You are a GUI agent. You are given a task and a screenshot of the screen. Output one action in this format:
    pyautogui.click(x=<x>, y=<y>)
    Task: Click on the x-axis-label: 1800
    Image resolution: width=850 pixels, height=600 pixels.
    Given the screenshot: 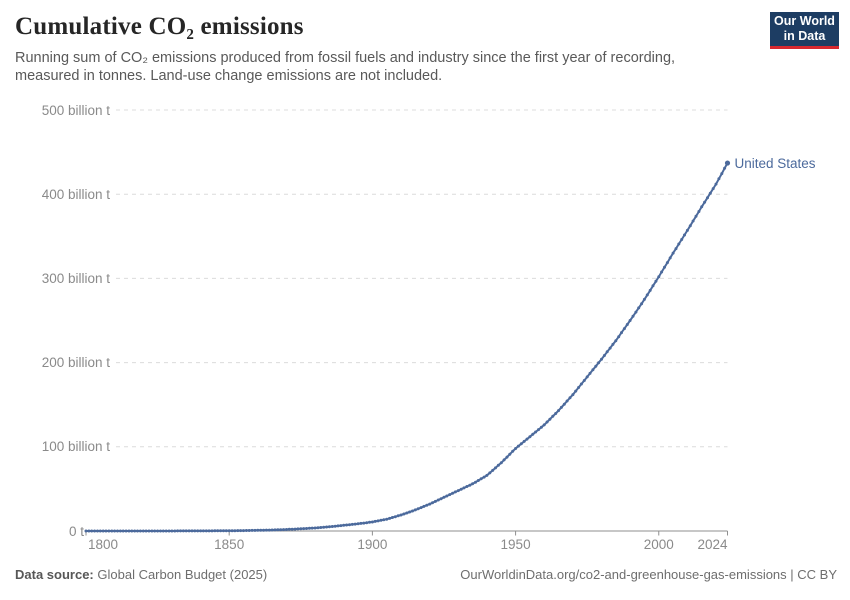 What is the action you would take?
    pyautogui.click(x=103, y=544)
    